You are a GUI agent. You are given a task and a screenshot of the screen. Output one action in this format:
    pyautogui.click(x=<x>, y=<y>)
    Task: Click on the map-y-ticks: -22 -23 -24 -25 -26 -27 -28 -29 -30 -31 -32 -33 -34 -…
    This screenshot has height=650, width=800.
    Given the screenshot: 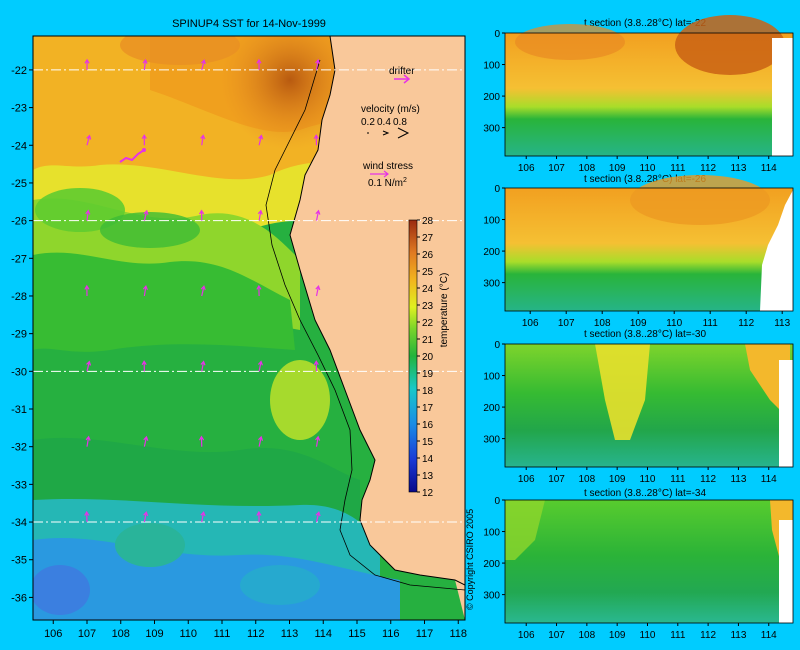 What is the action you would take?
    pyautogui.click(x=22, y=334)
    